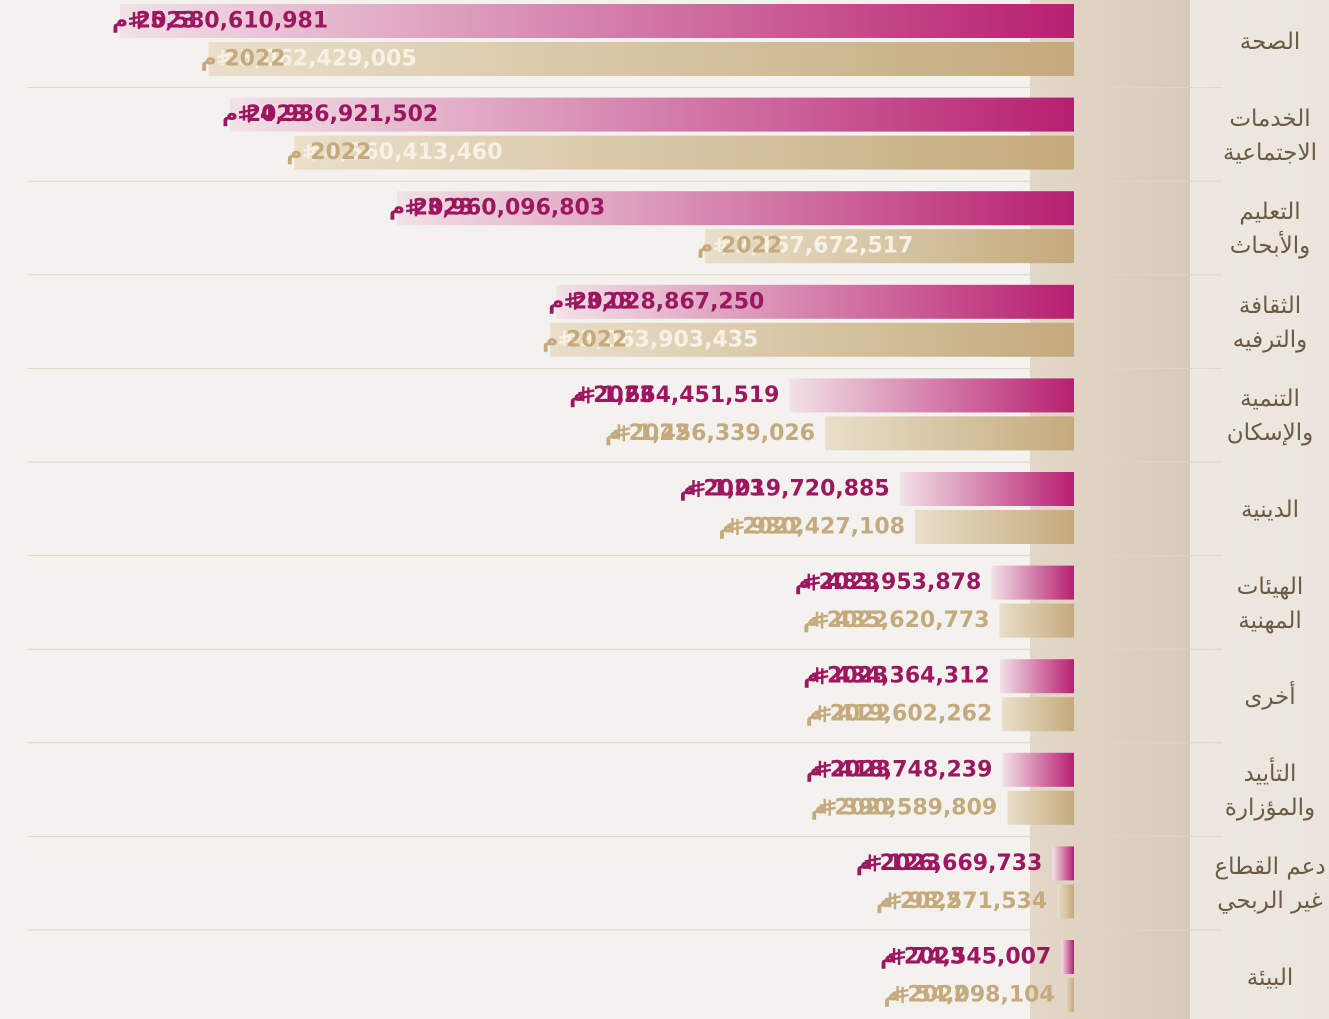 Image resolution: width=1329 pixels, height=1019 pixels. What do you see at coordinates (1270, 229) in the screenshot?
I see `category-label: التعليم والأبحاث` at bounding box center [1270, 229].